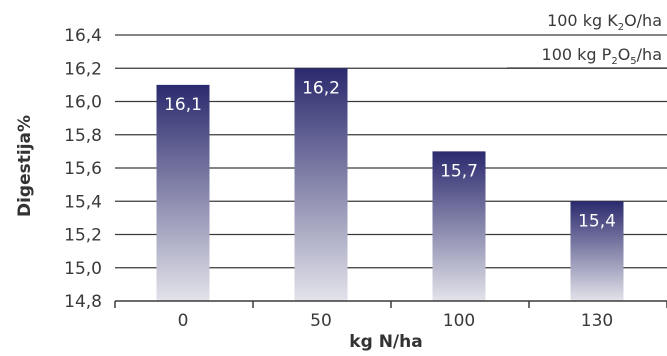 The width and height of the screenshot is (667, 356). What do you see at coordinates (385, 342) in the screenshot?
I see `x-axis-title: kg N/ha` at bounding box center [385, 342].